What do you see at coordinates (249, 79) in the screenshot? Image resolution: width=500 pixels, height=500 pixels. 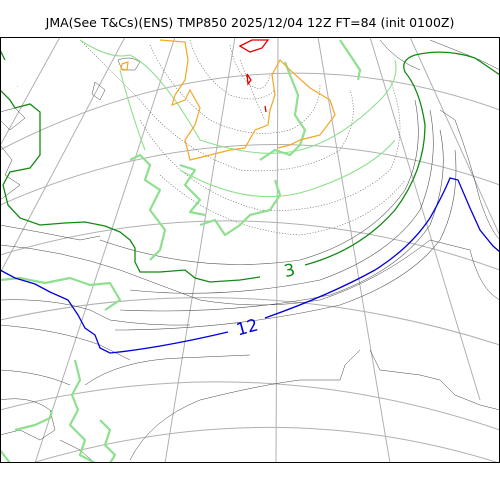 I see `red-small-contour` at bounding box center [249, 79].